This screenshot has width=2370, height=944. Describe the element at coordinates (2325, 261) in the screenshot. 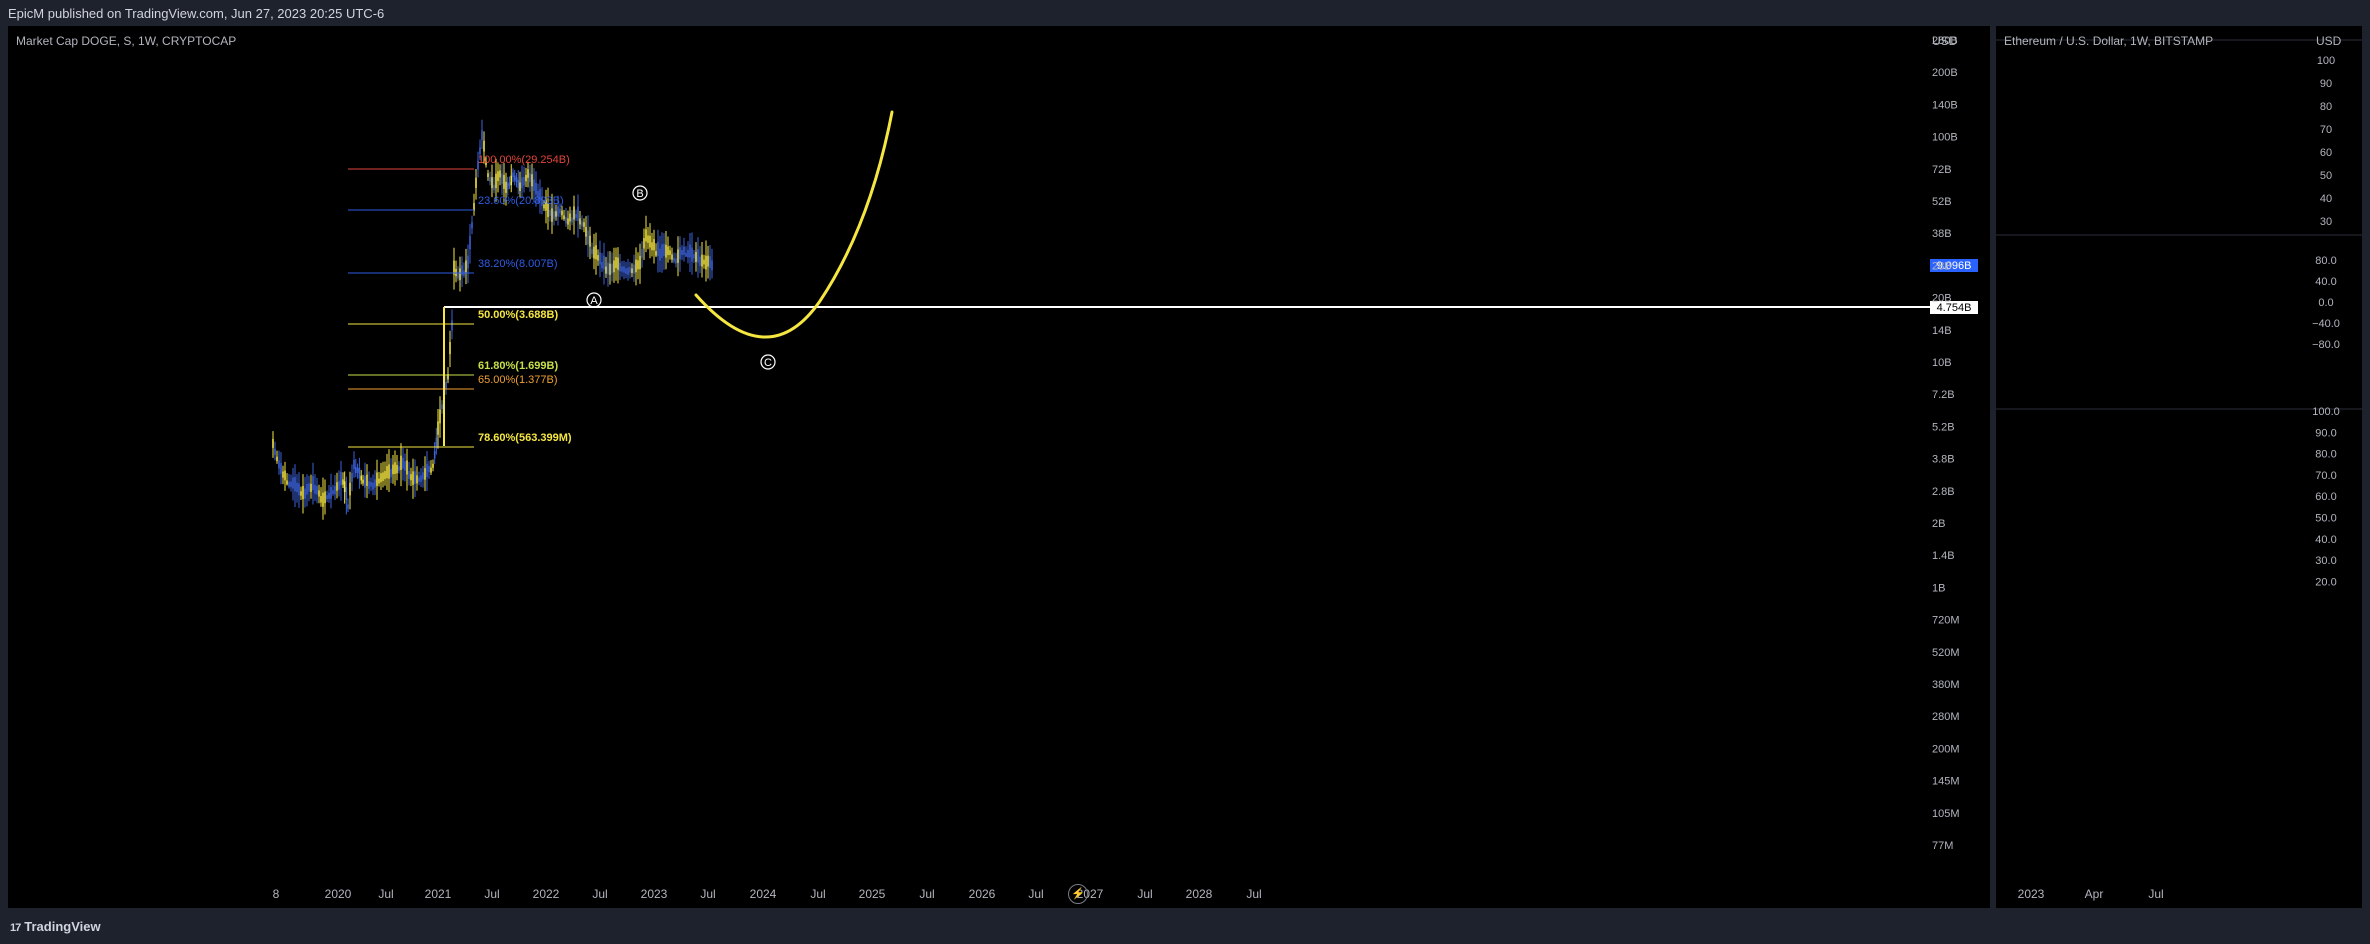

I see `secondary-osc-label: 80.0` at that location.